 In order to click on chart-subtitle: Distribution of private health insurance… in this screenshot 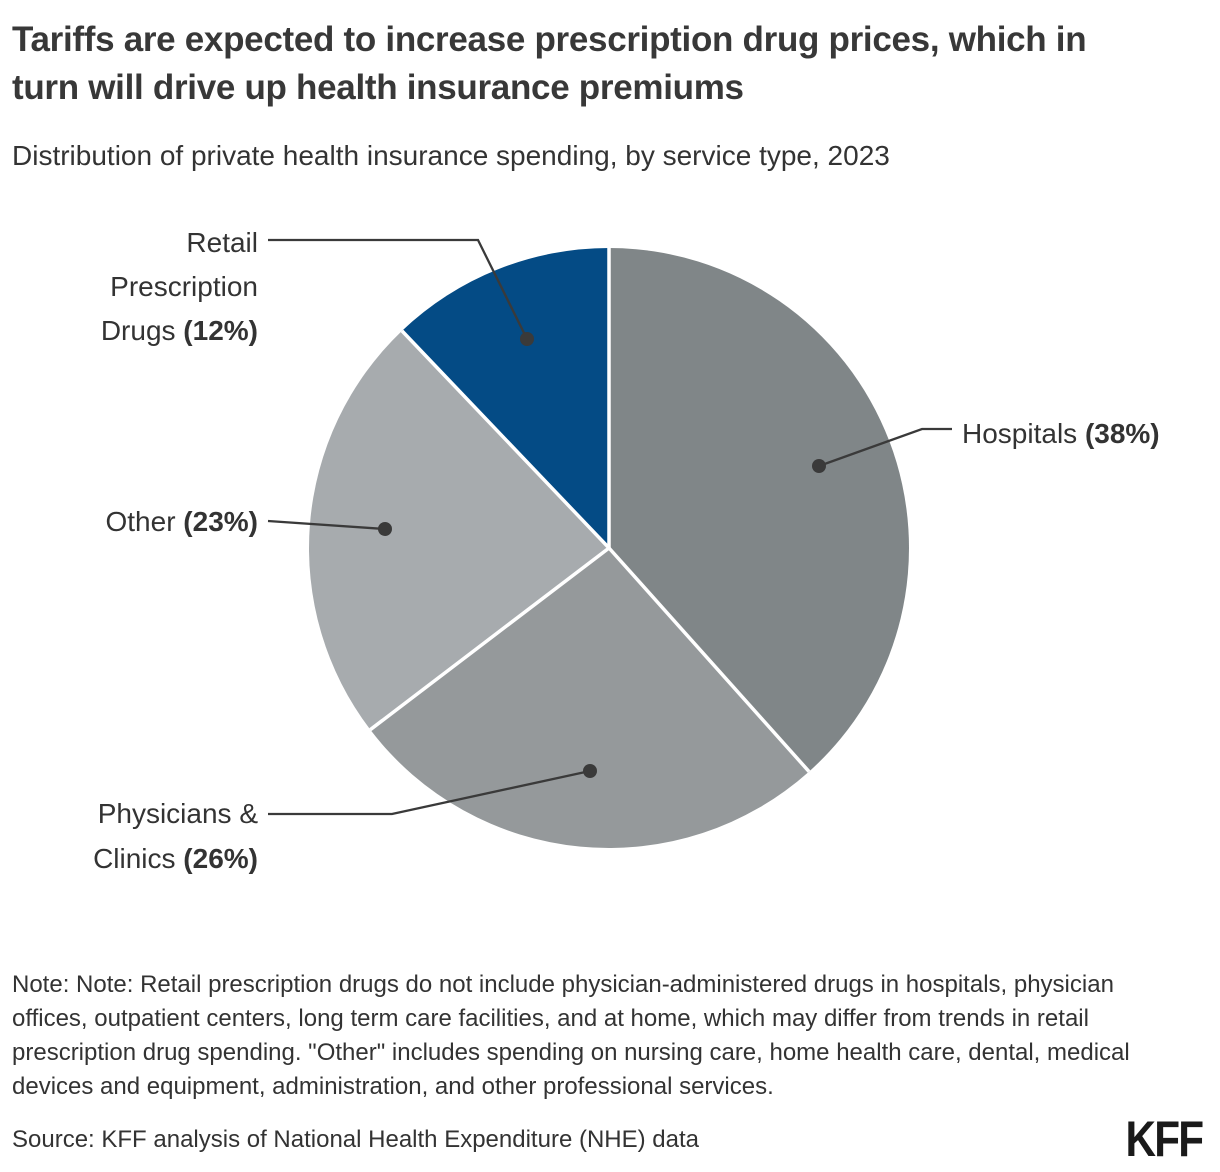, I will do `click(451, 155)`.